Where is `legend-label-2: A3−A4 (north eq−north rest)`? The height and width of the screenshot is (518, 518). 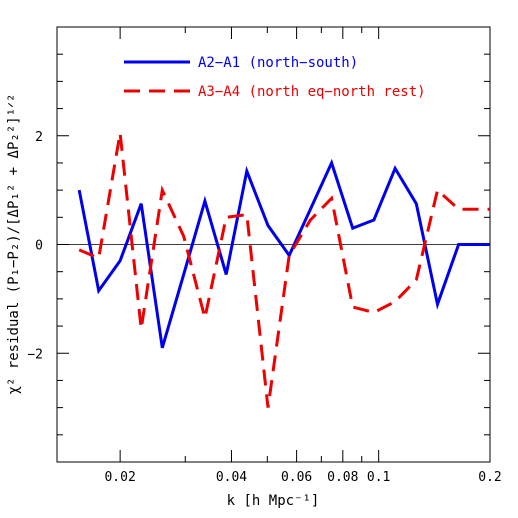
legend-label-2: A3−A4 (north eq−north rest) is located at coordinates (312, 92).